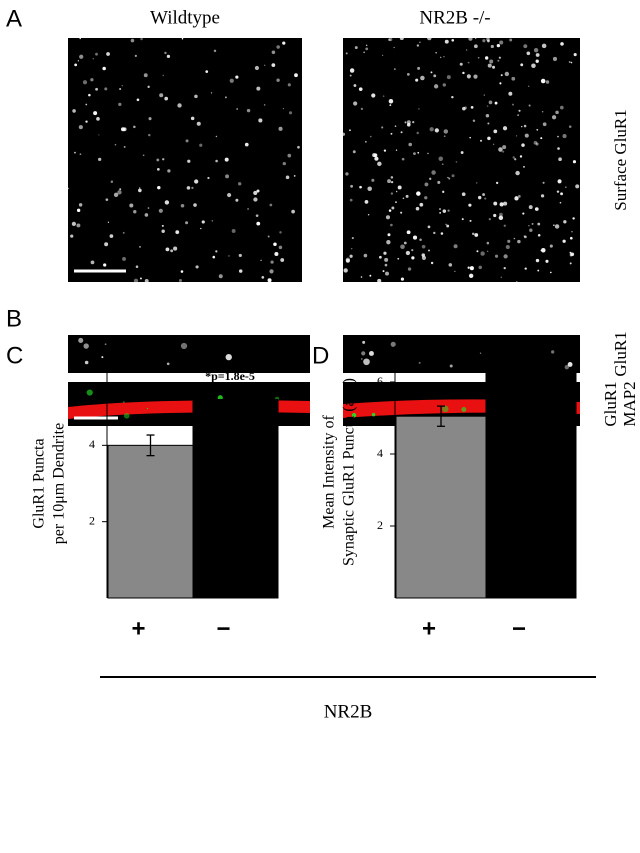 This screenshot has width=640, height=853. Describe the element at coordinates (189, 354) in the screenshot. I see `image-wt-glur1` at that location.